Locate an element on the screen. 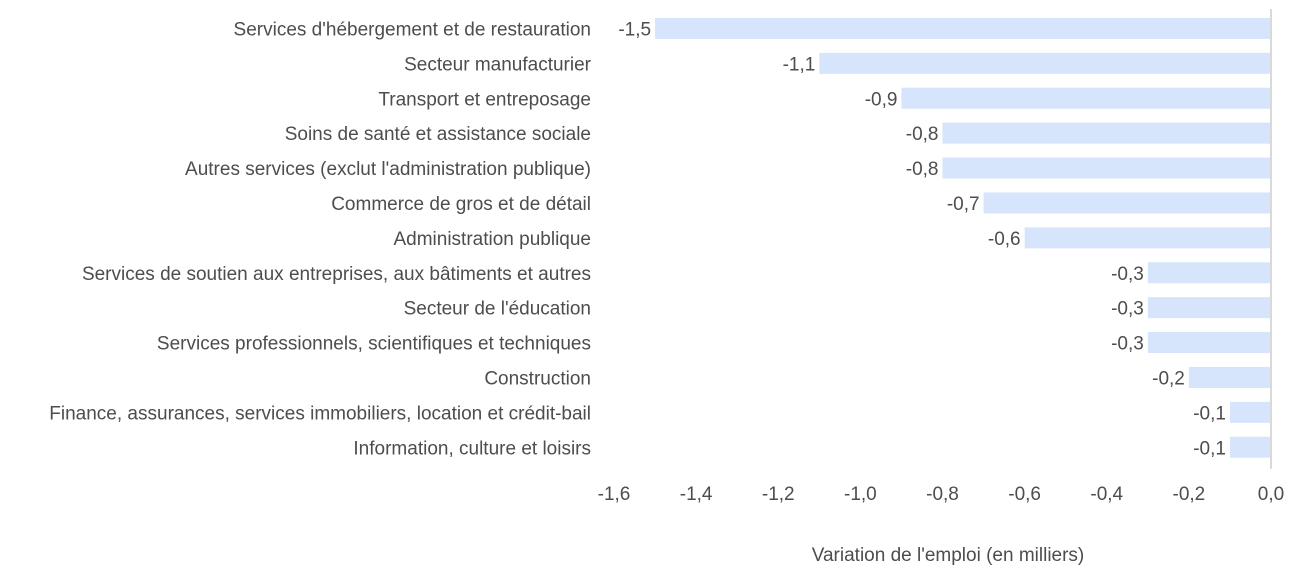 This screenshot has width=1300, height=584. category-label: Secteur de l'éducation is located at coordinates (497, 309).